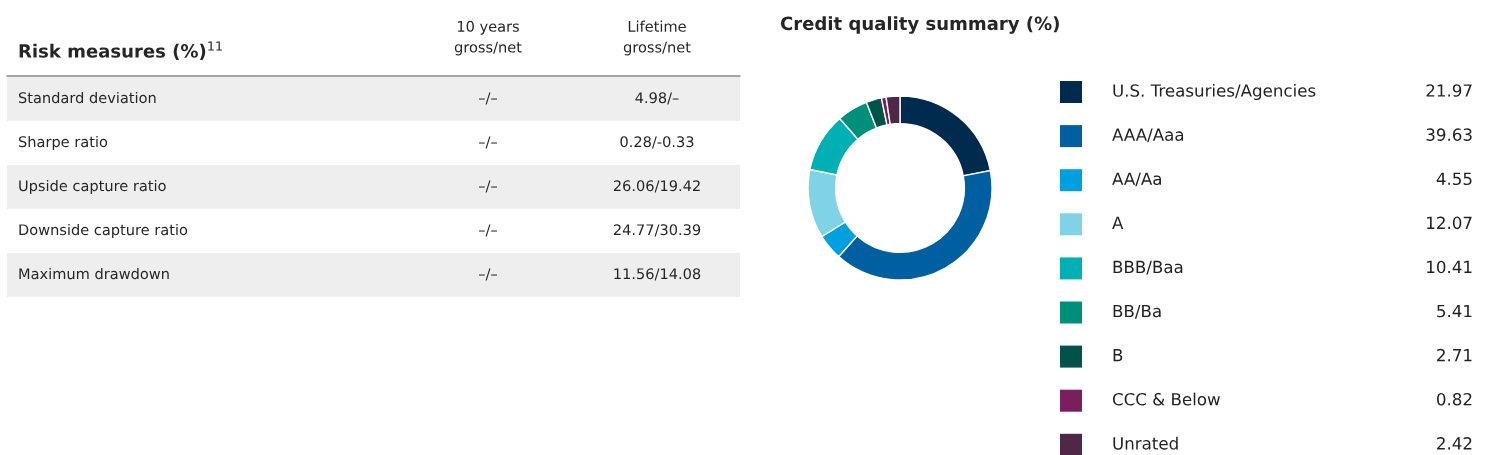 The height and width of the screenshot is (455, 1489). Describe the element at coordinates (1449, 267) in the screenshot. I see `data-label: 10.41` at that location.